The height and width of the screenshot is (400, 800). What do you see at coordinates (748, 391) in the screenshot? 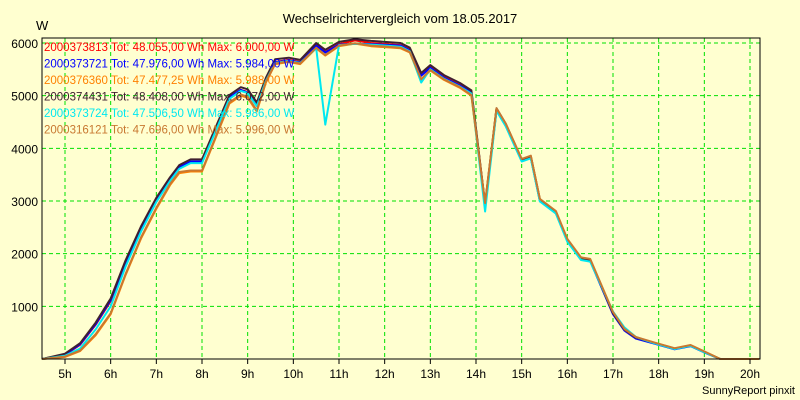
I see `footer-credit: SunnyReport pinxit` at bounding box center [748, 391].